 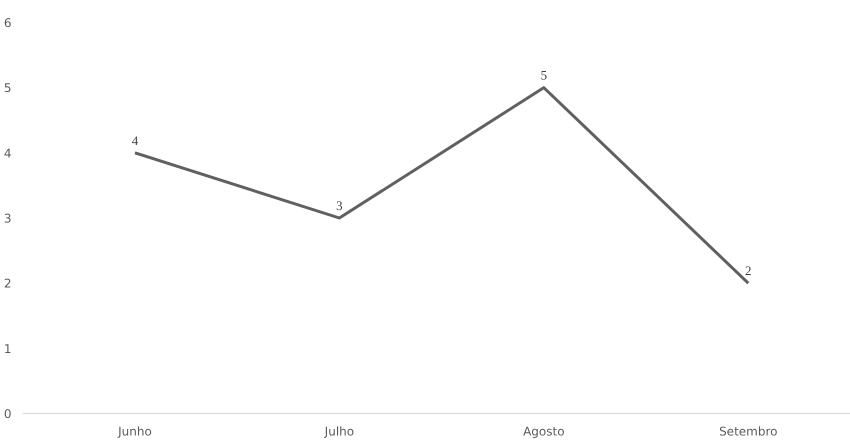 What do you see at coordinates (339, 205) in the screenshot?
I see `data-label: 3` at bounding box center [339, 205].